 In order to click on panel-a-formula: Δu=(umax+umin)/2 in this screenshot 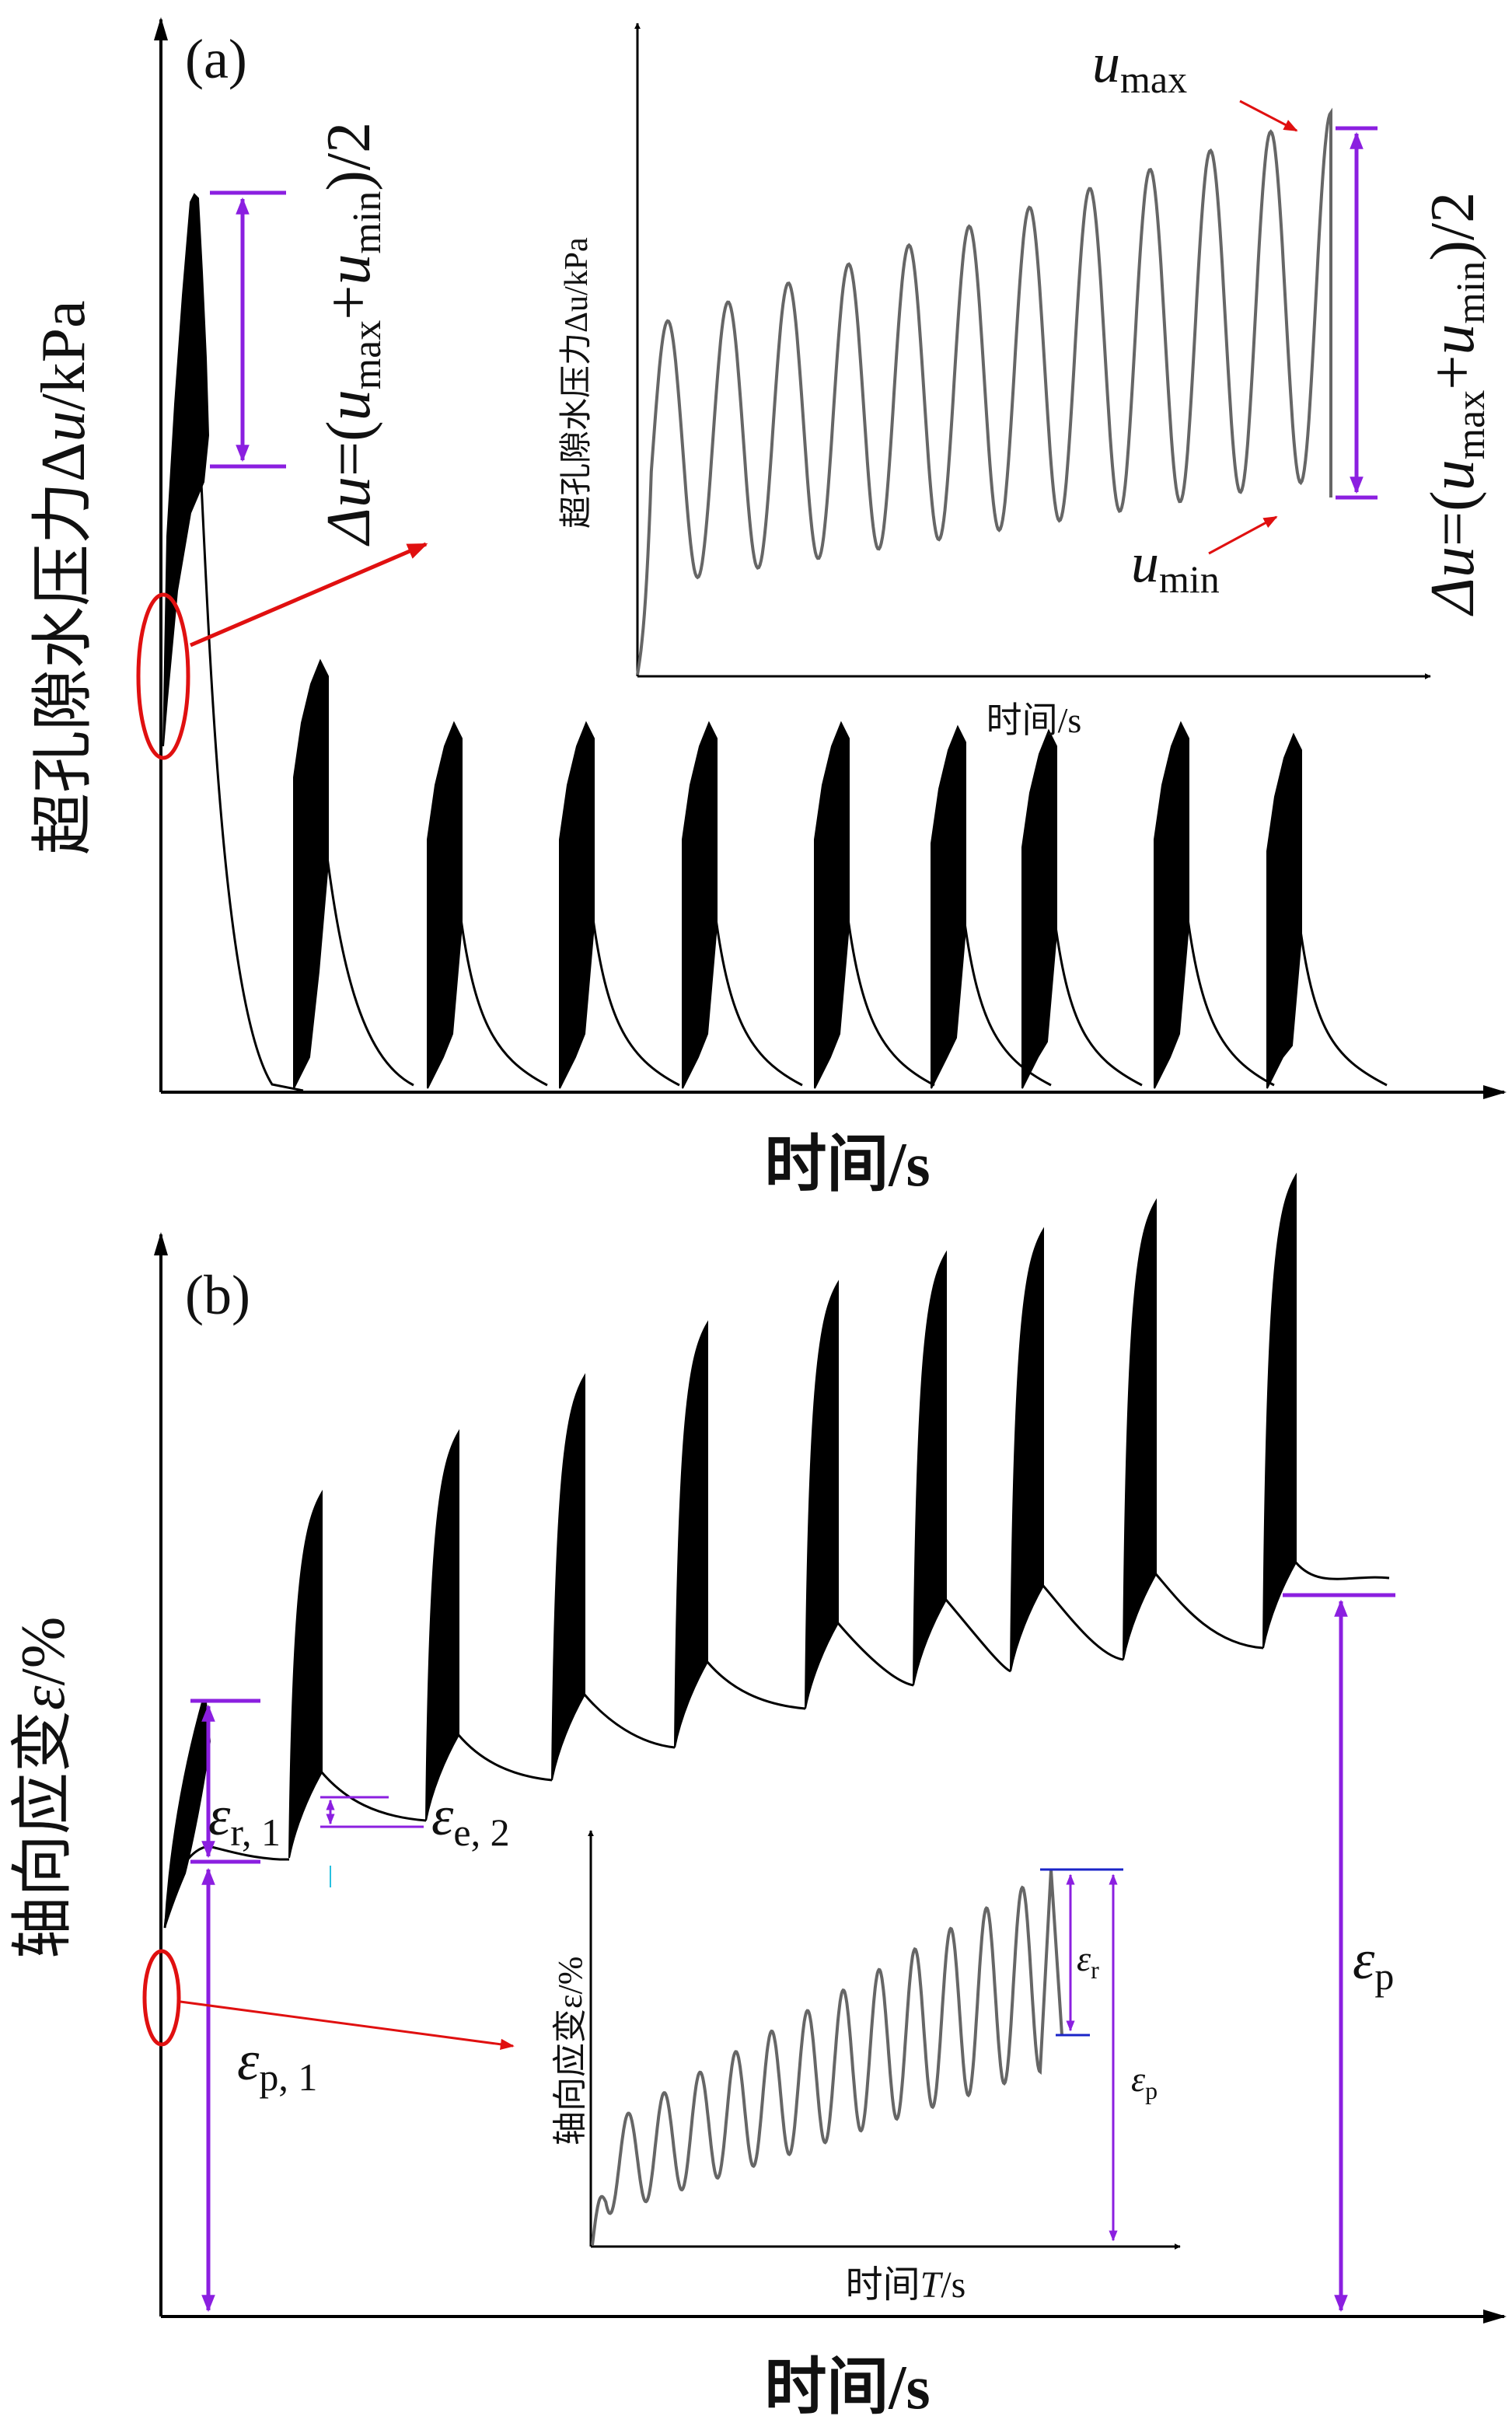, I will do `click(352, 334)`.